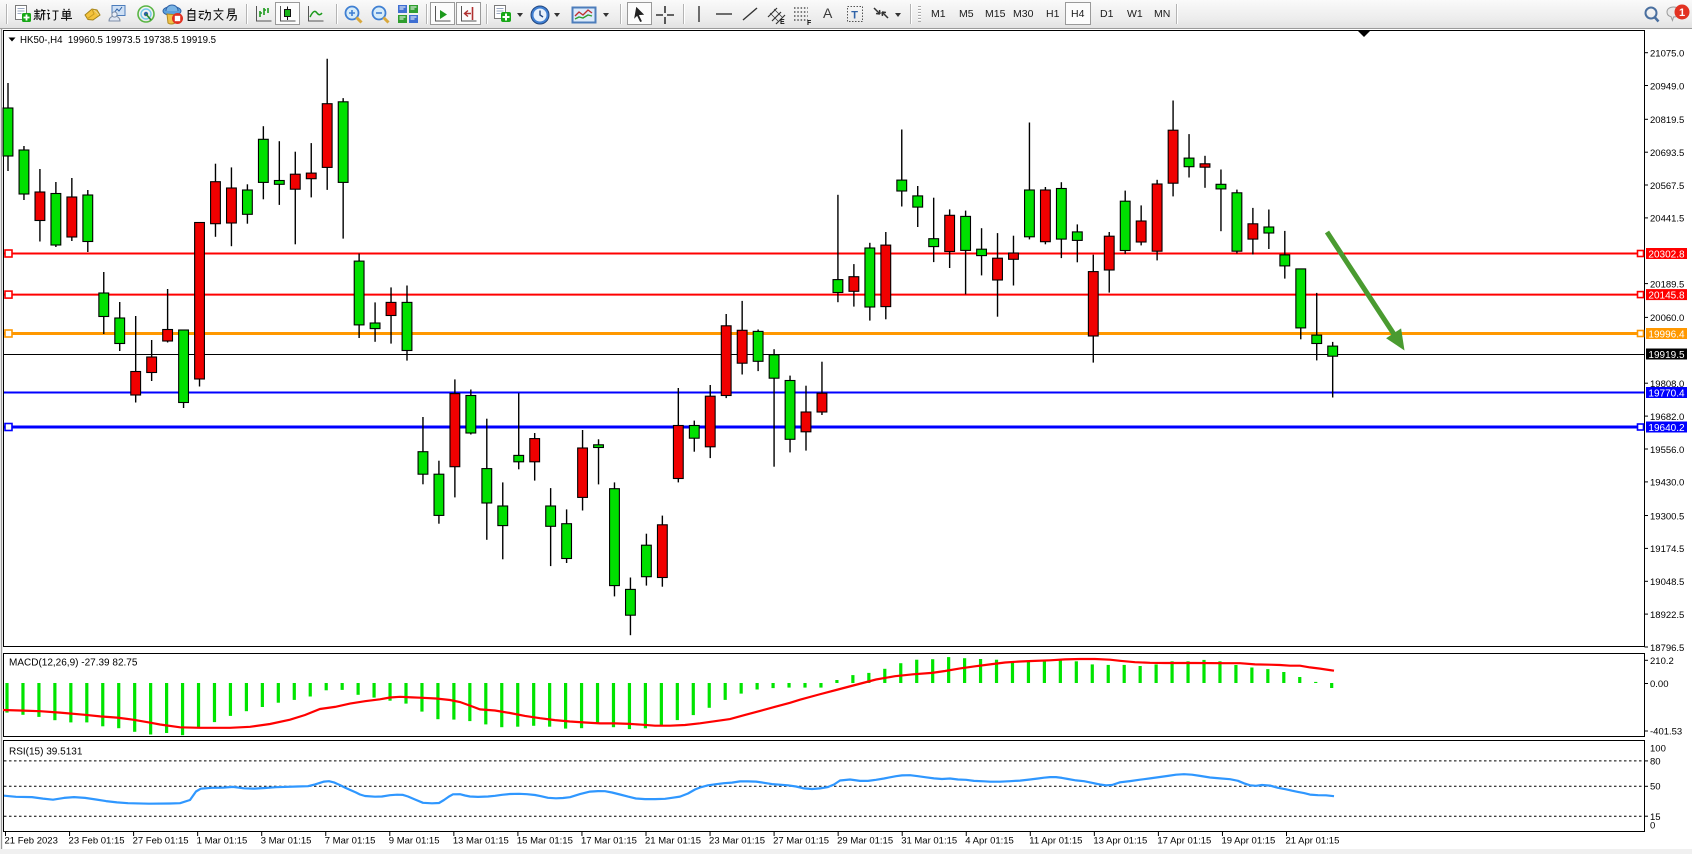 Image resolution: width=1692 pixels, height=854 pixels. Describe the element at coordinates (46, 752) in the screenshot. I see `svg-text: RSI(15) 39.5131` at that location.